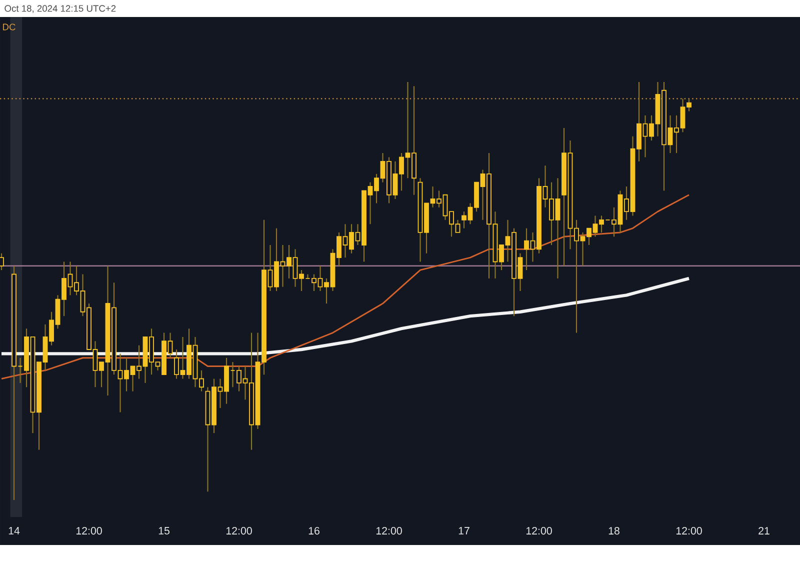 The image size is (800, 566). I want to click on x-tick-label: 18, so click(614, 531).